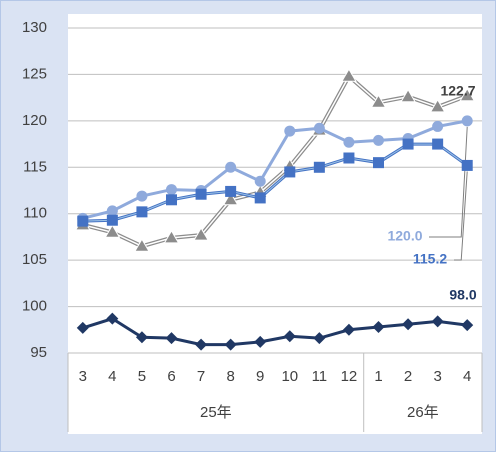 Image resolution: width=496 pixels, height=452 pixels. Describe the element at coordinates (34, 306) in the screenshot. I see `y-tick-label: 100` at that location.